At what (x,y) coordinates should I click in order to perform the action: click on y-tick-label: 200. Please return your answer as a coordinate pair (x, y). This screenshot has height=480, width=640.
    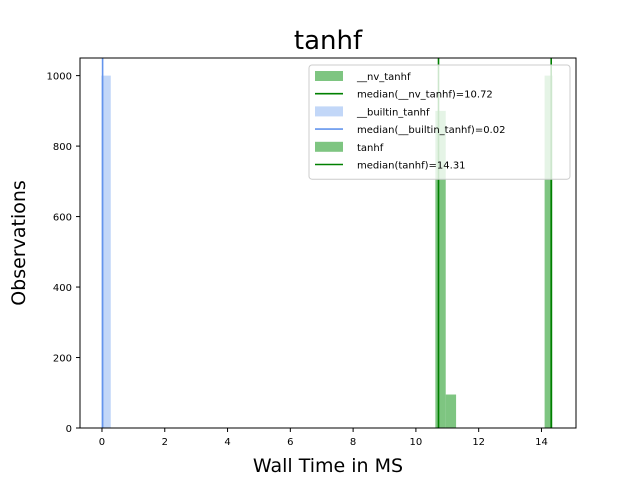
    Looking at the image, I should click on (62, 359).